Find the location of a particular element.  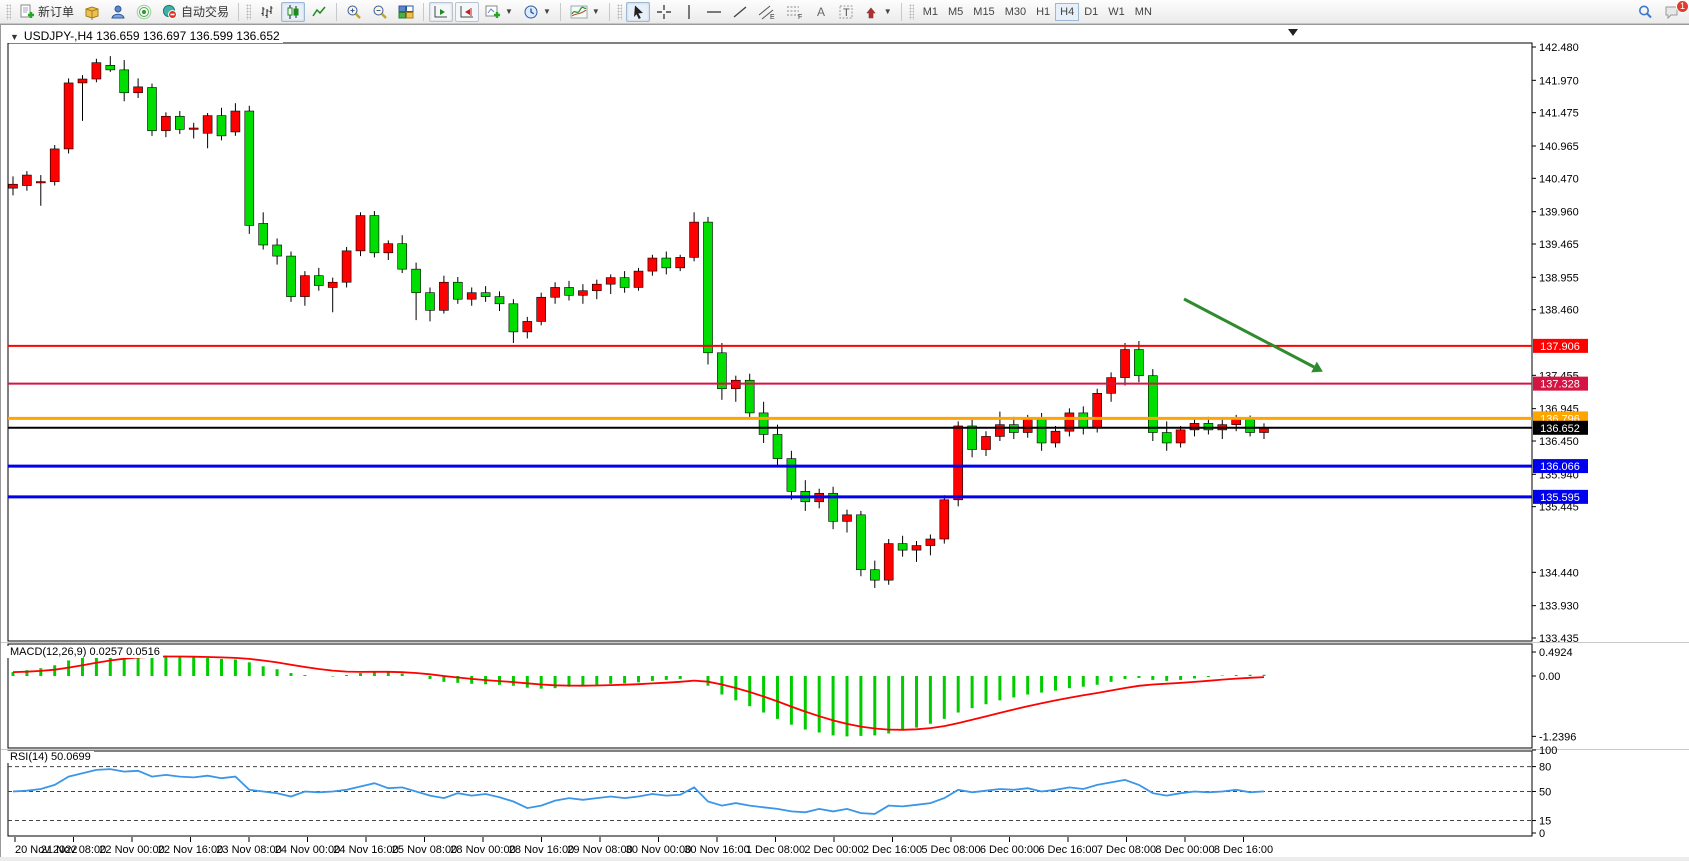

timeframe-mn-button: MN is located at coordinates (1143, 11).